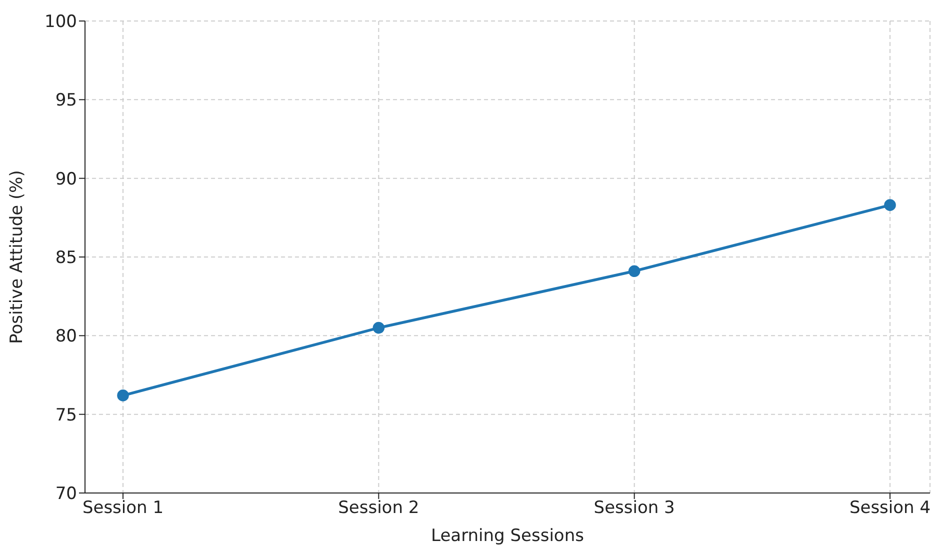 The image size is (939, 555). I want to click on y-tick-label: 80, so click(66, 336).